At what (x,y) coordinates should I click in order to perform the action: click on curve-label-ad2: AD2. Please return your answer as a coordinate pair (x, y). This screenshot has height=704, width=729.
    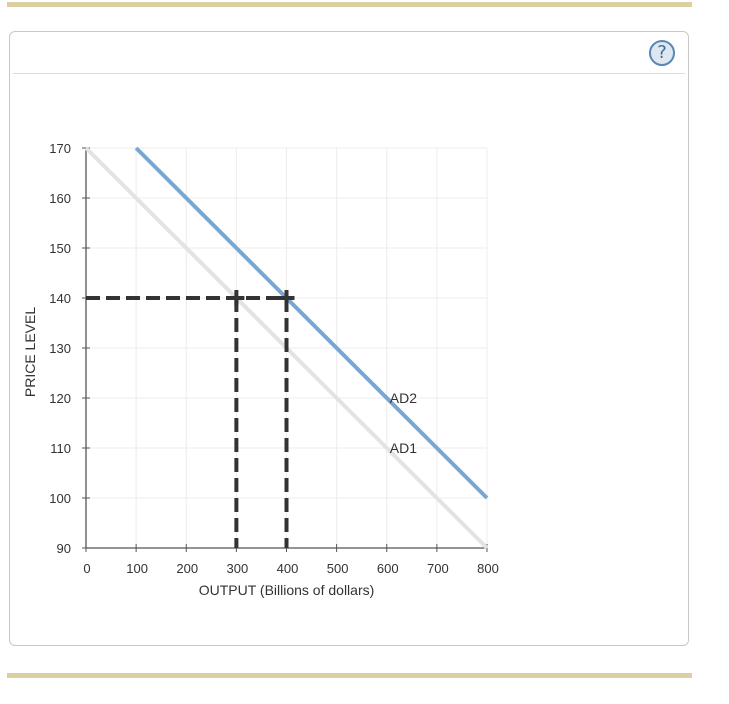
    Looking at the image, I should click on (403, 398).